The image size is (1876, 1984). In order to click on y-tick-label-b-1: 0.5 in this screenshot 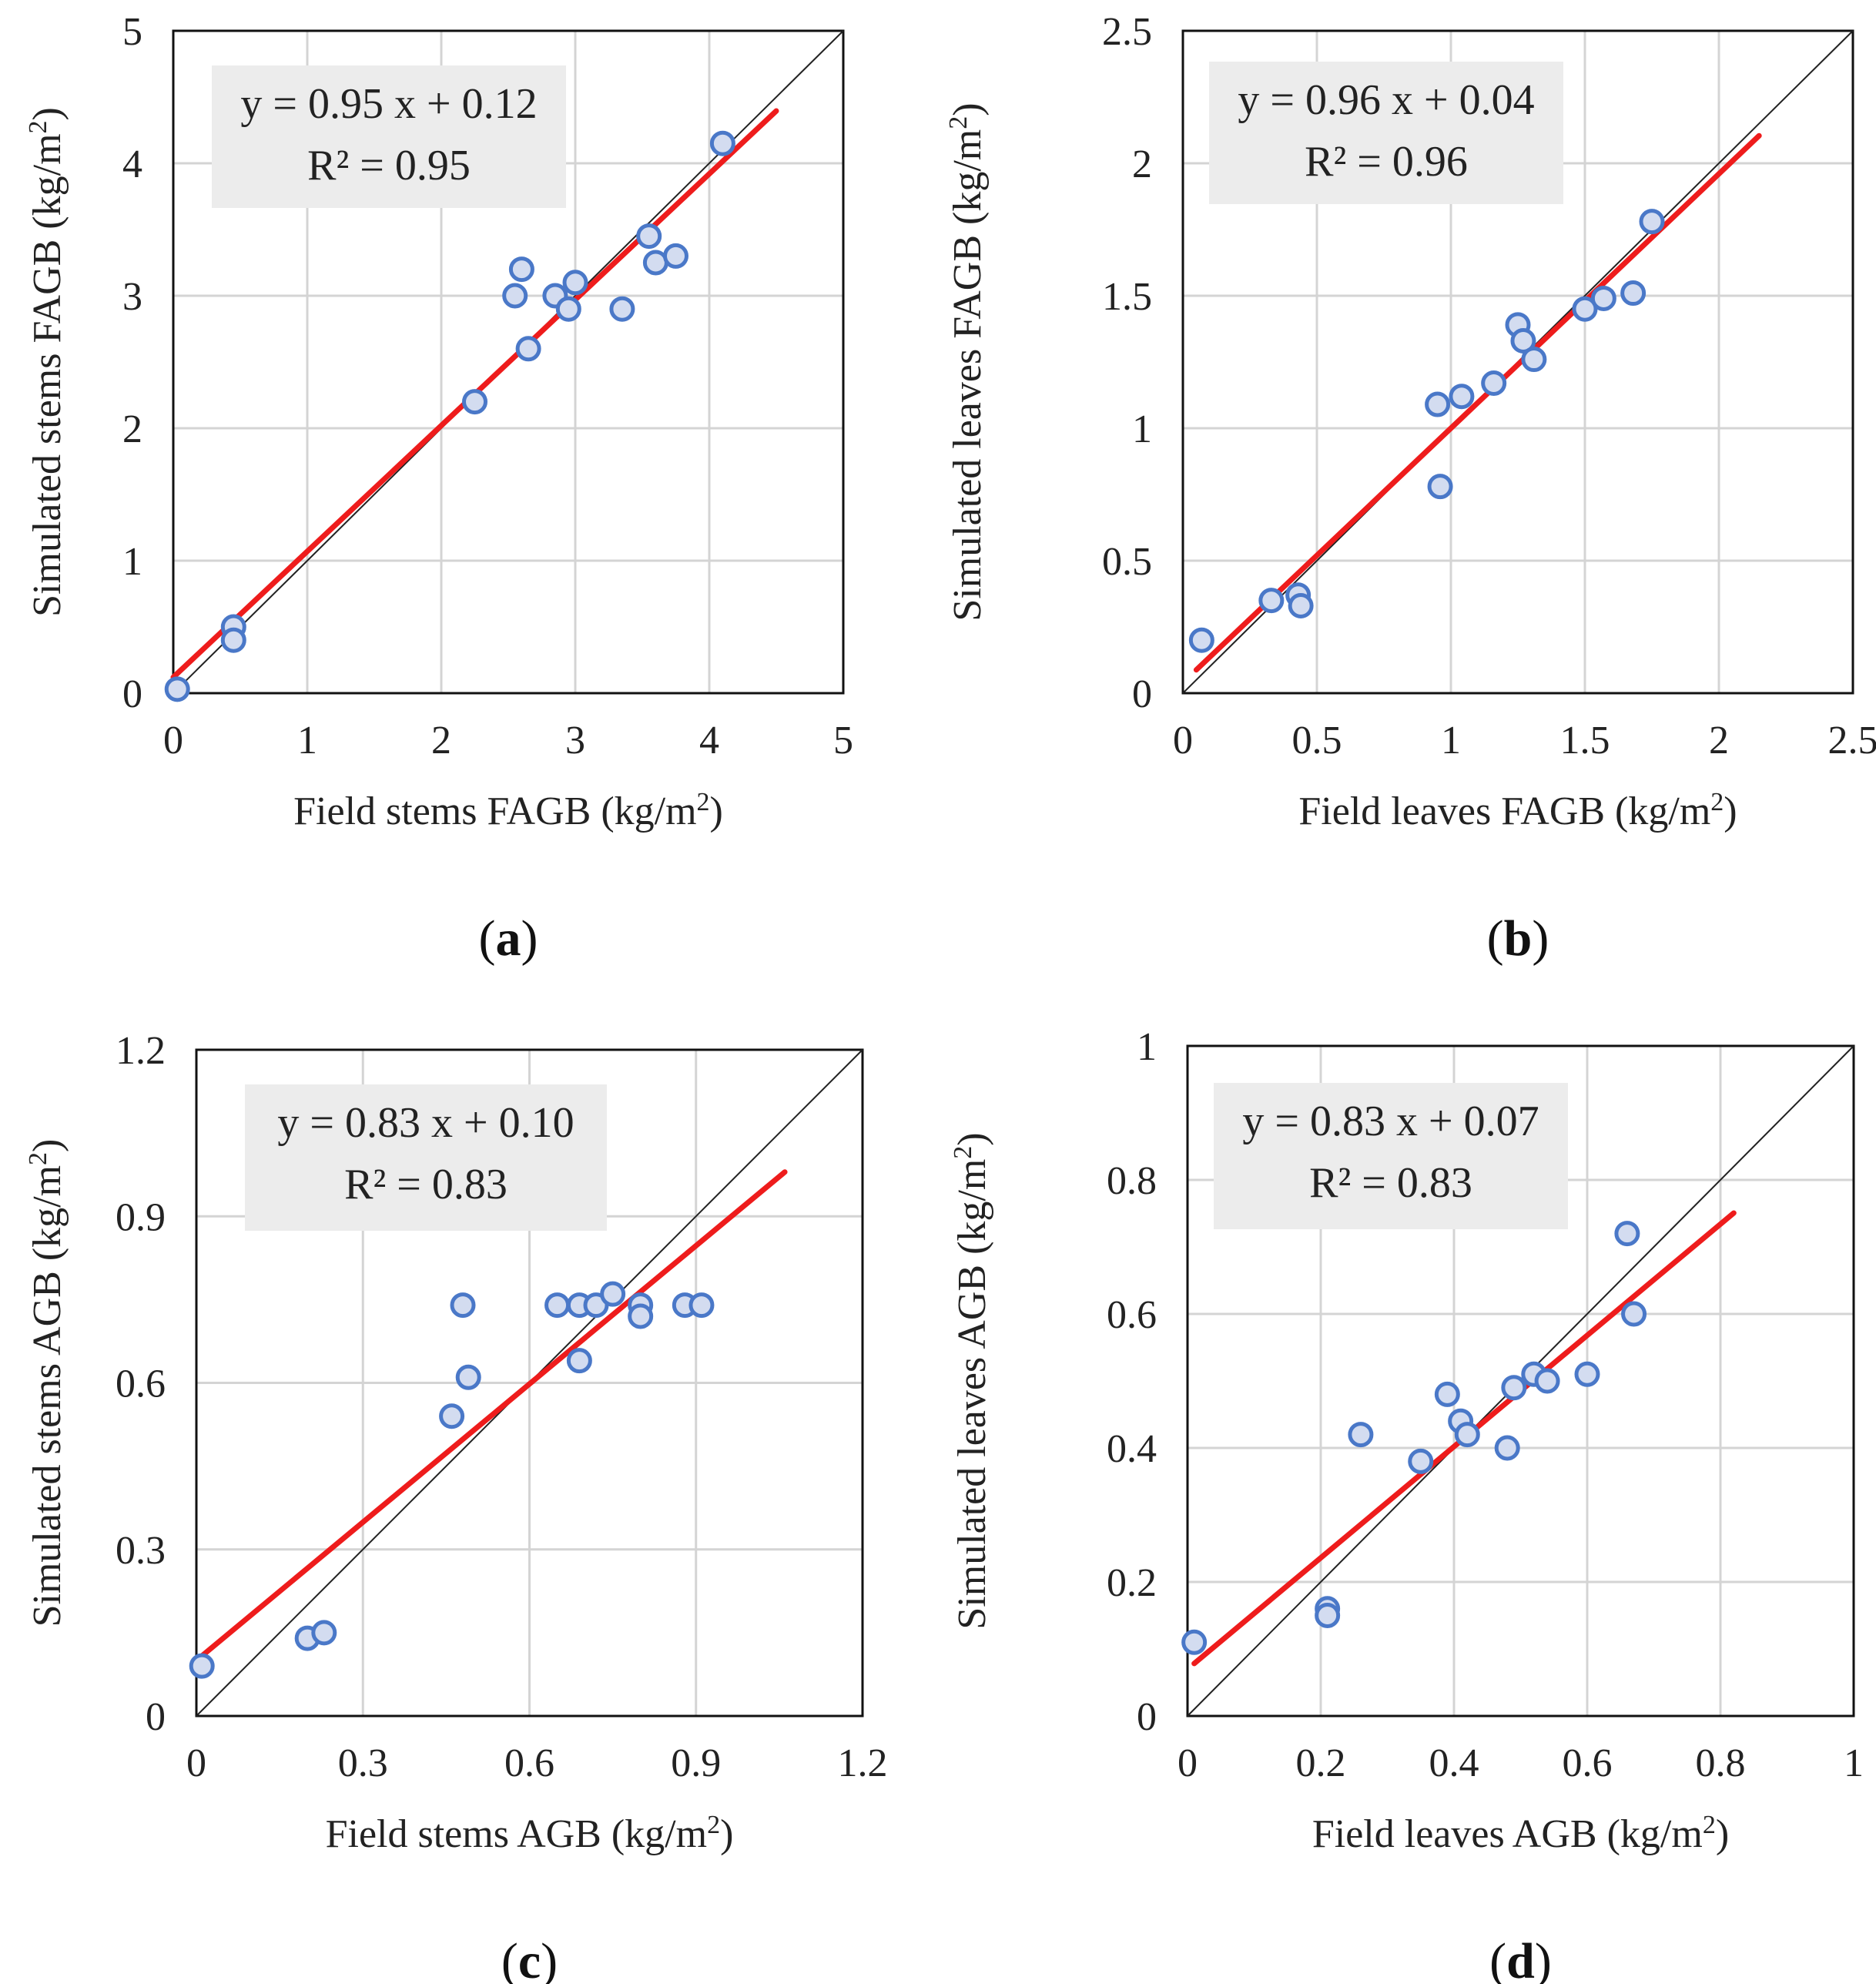, I will do `click(1127, 562)`.